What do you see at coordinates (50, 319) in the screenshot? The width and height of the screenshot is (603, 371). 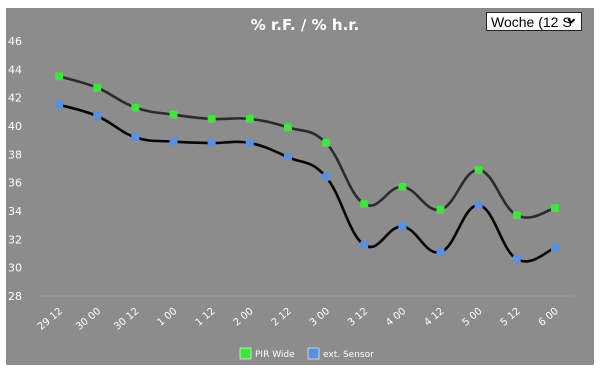 I see `x-tick-label: 29 12` at bounding box center [50, 319].